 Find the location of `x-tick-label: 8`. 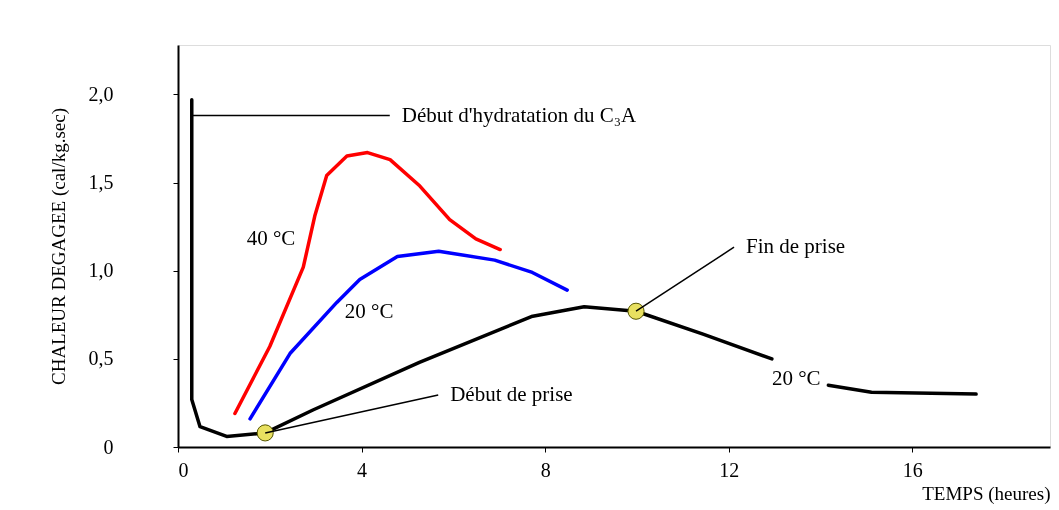

x-tick-label: 8 is located at coordinates (545, 469).